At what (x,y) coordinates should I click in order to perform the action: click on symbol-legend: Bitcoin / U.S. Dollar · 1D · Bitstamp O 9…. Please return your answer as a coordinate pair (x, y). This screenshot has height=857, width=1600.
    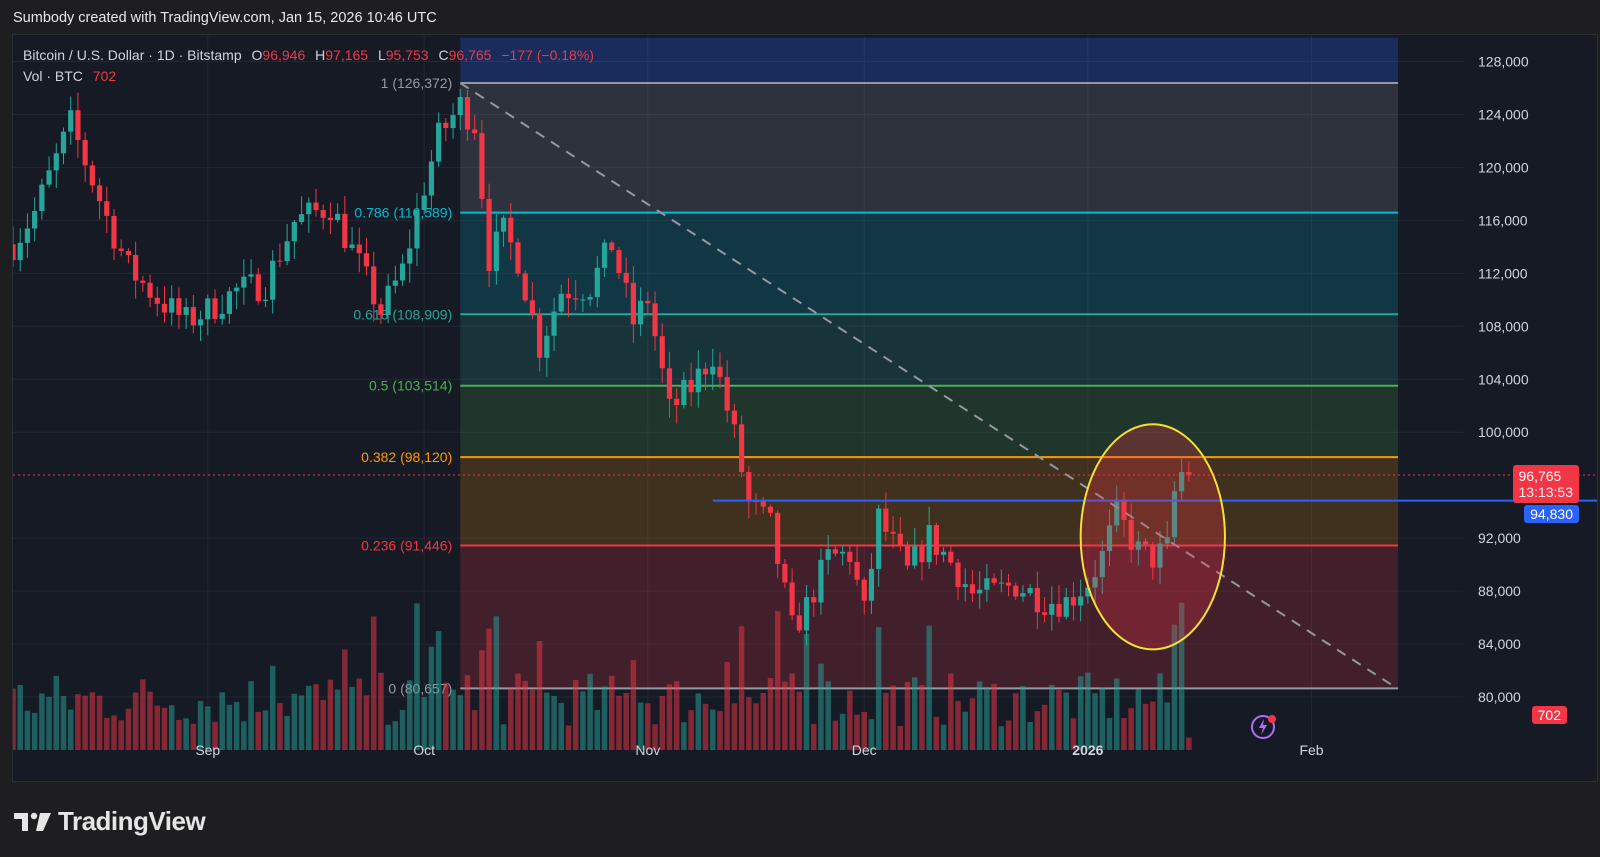
    Looking at the image, I should click on (308, 66).